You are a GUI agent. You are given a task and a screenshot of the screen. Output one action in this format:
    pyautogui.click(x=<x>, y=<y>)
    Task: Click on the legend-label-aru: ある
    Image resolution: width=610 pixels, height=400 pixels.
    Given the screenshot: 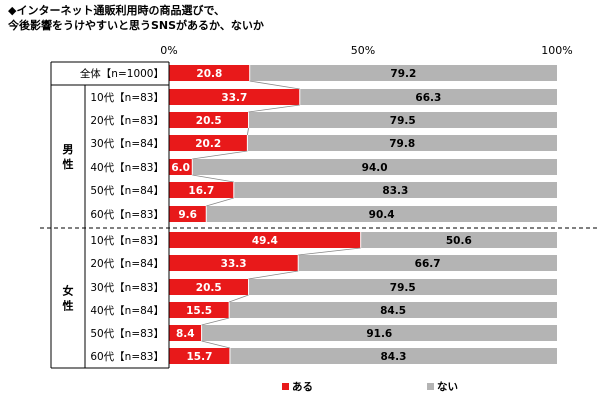 What is the action you would take?
    pyautogui.click(x=302, y=386)
    